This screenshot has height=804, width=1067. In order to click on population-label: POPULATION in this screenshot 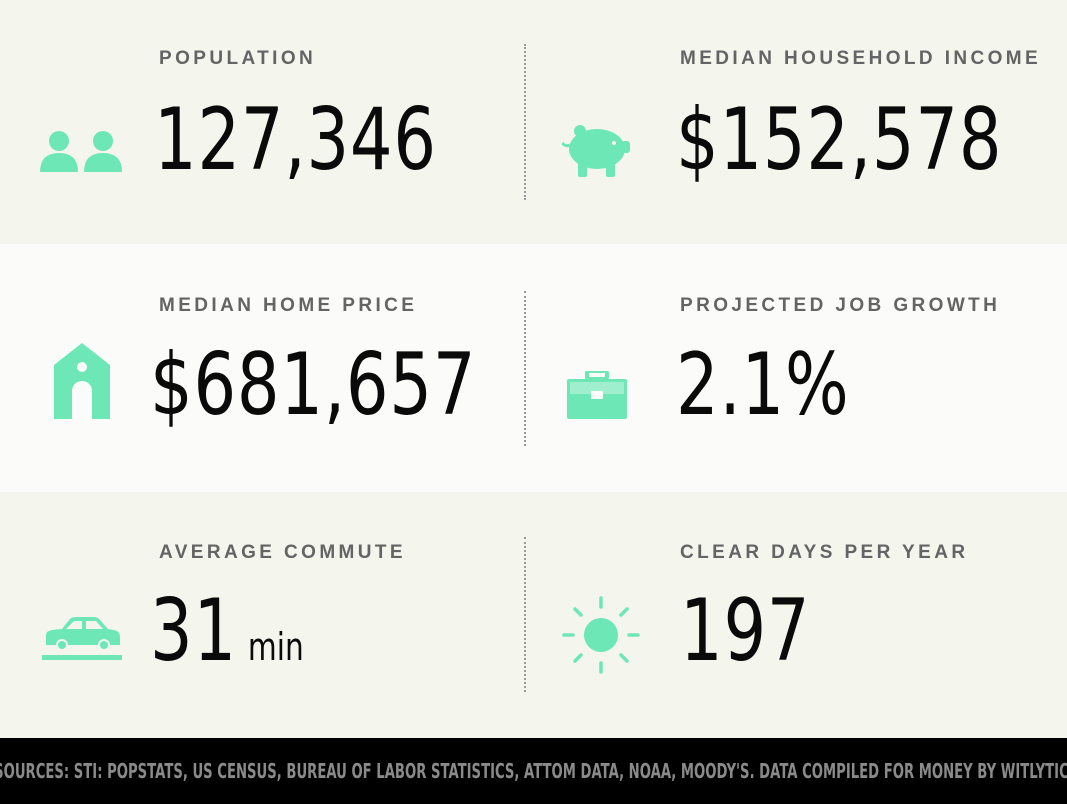, I will do `click(238, 58)`.